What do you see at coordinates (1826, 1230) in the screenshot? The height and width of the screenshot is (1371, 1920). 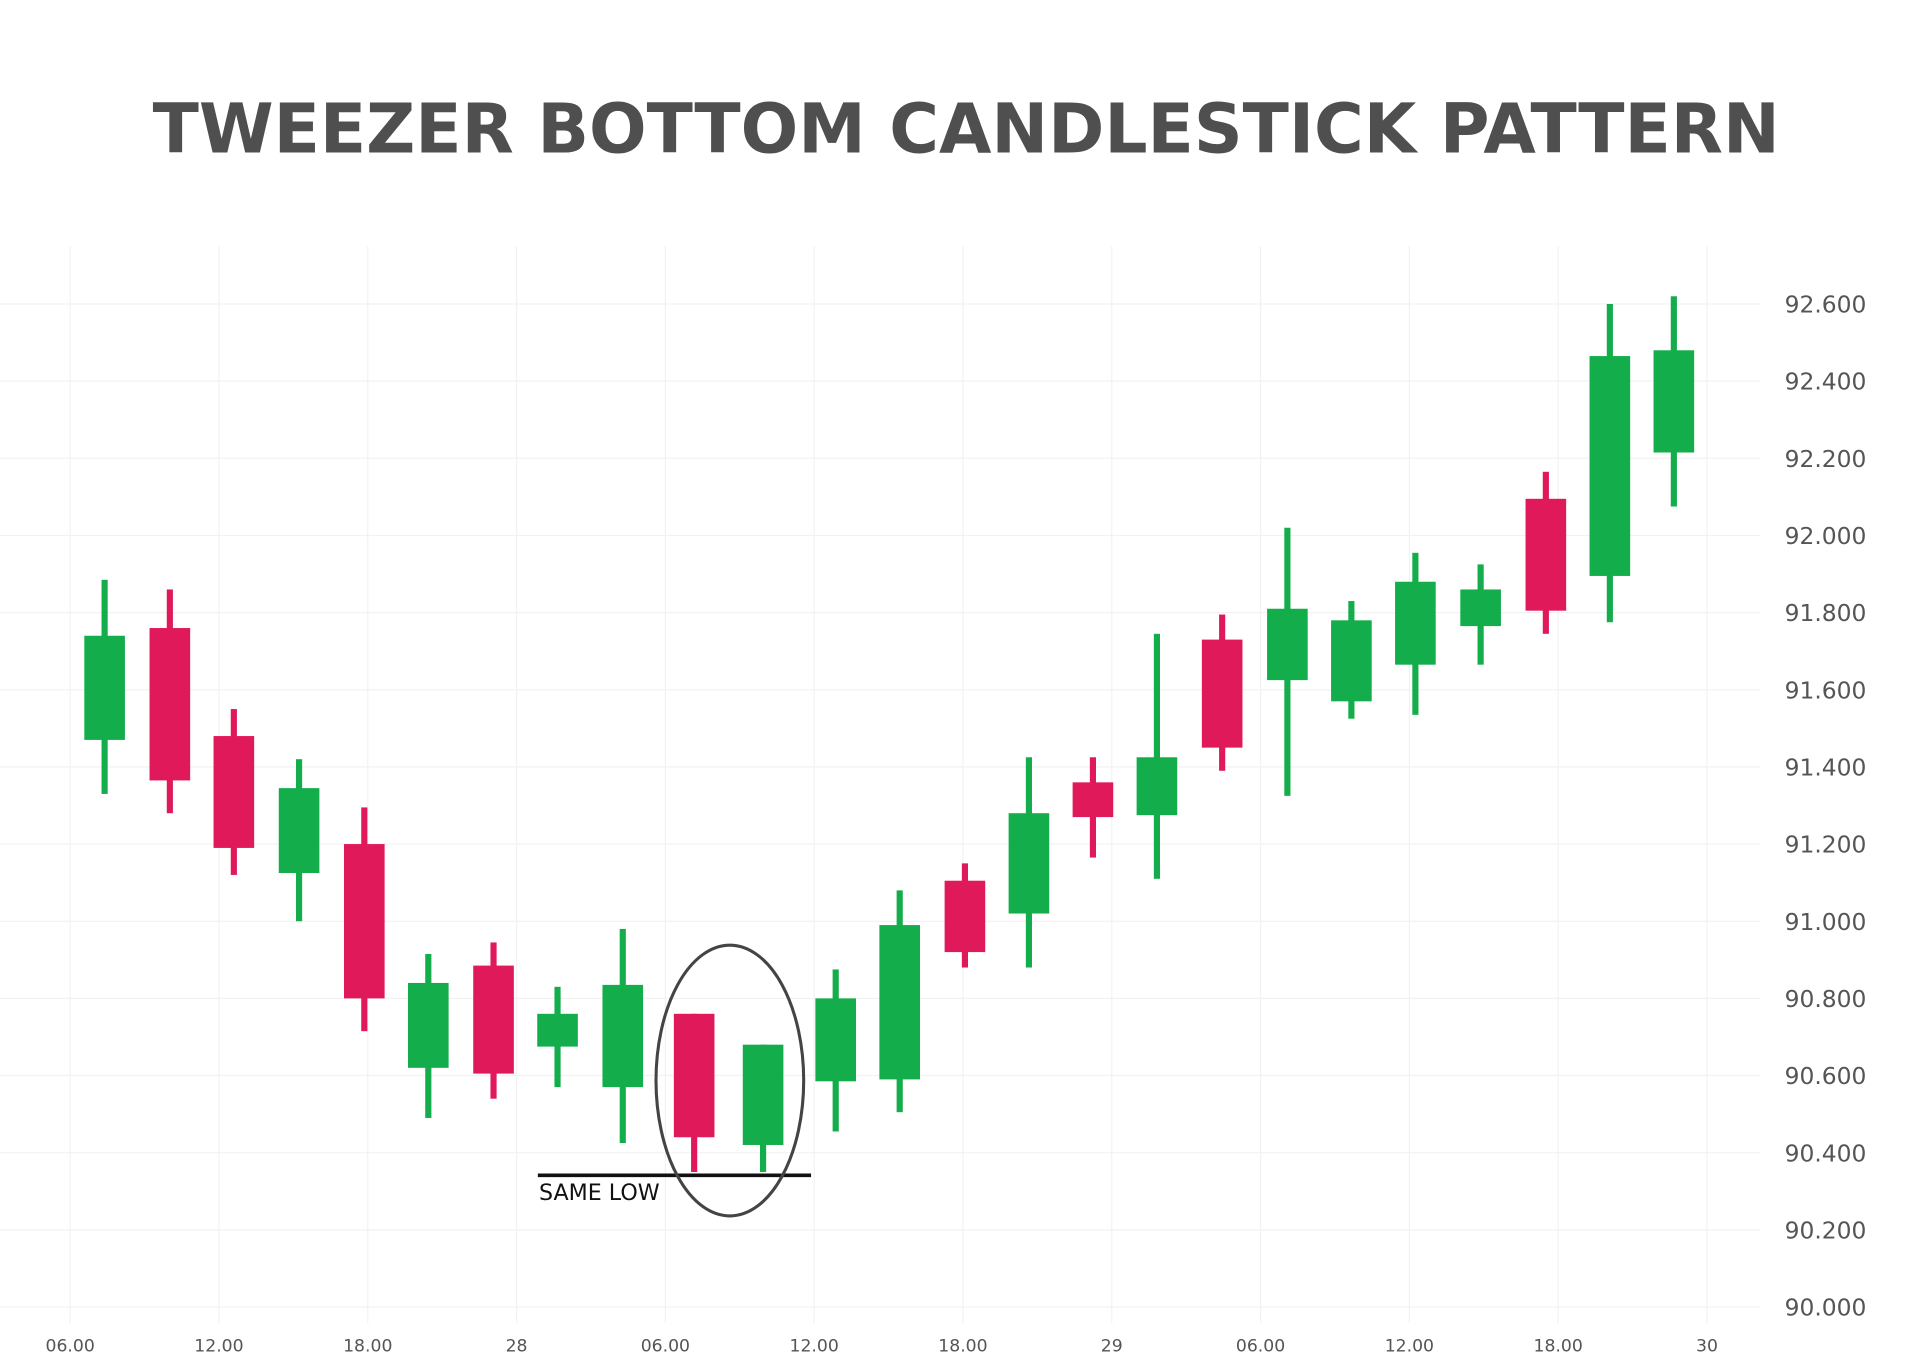 I see `y-tick-label: 90.200` at bounding box center [1826, 1230].